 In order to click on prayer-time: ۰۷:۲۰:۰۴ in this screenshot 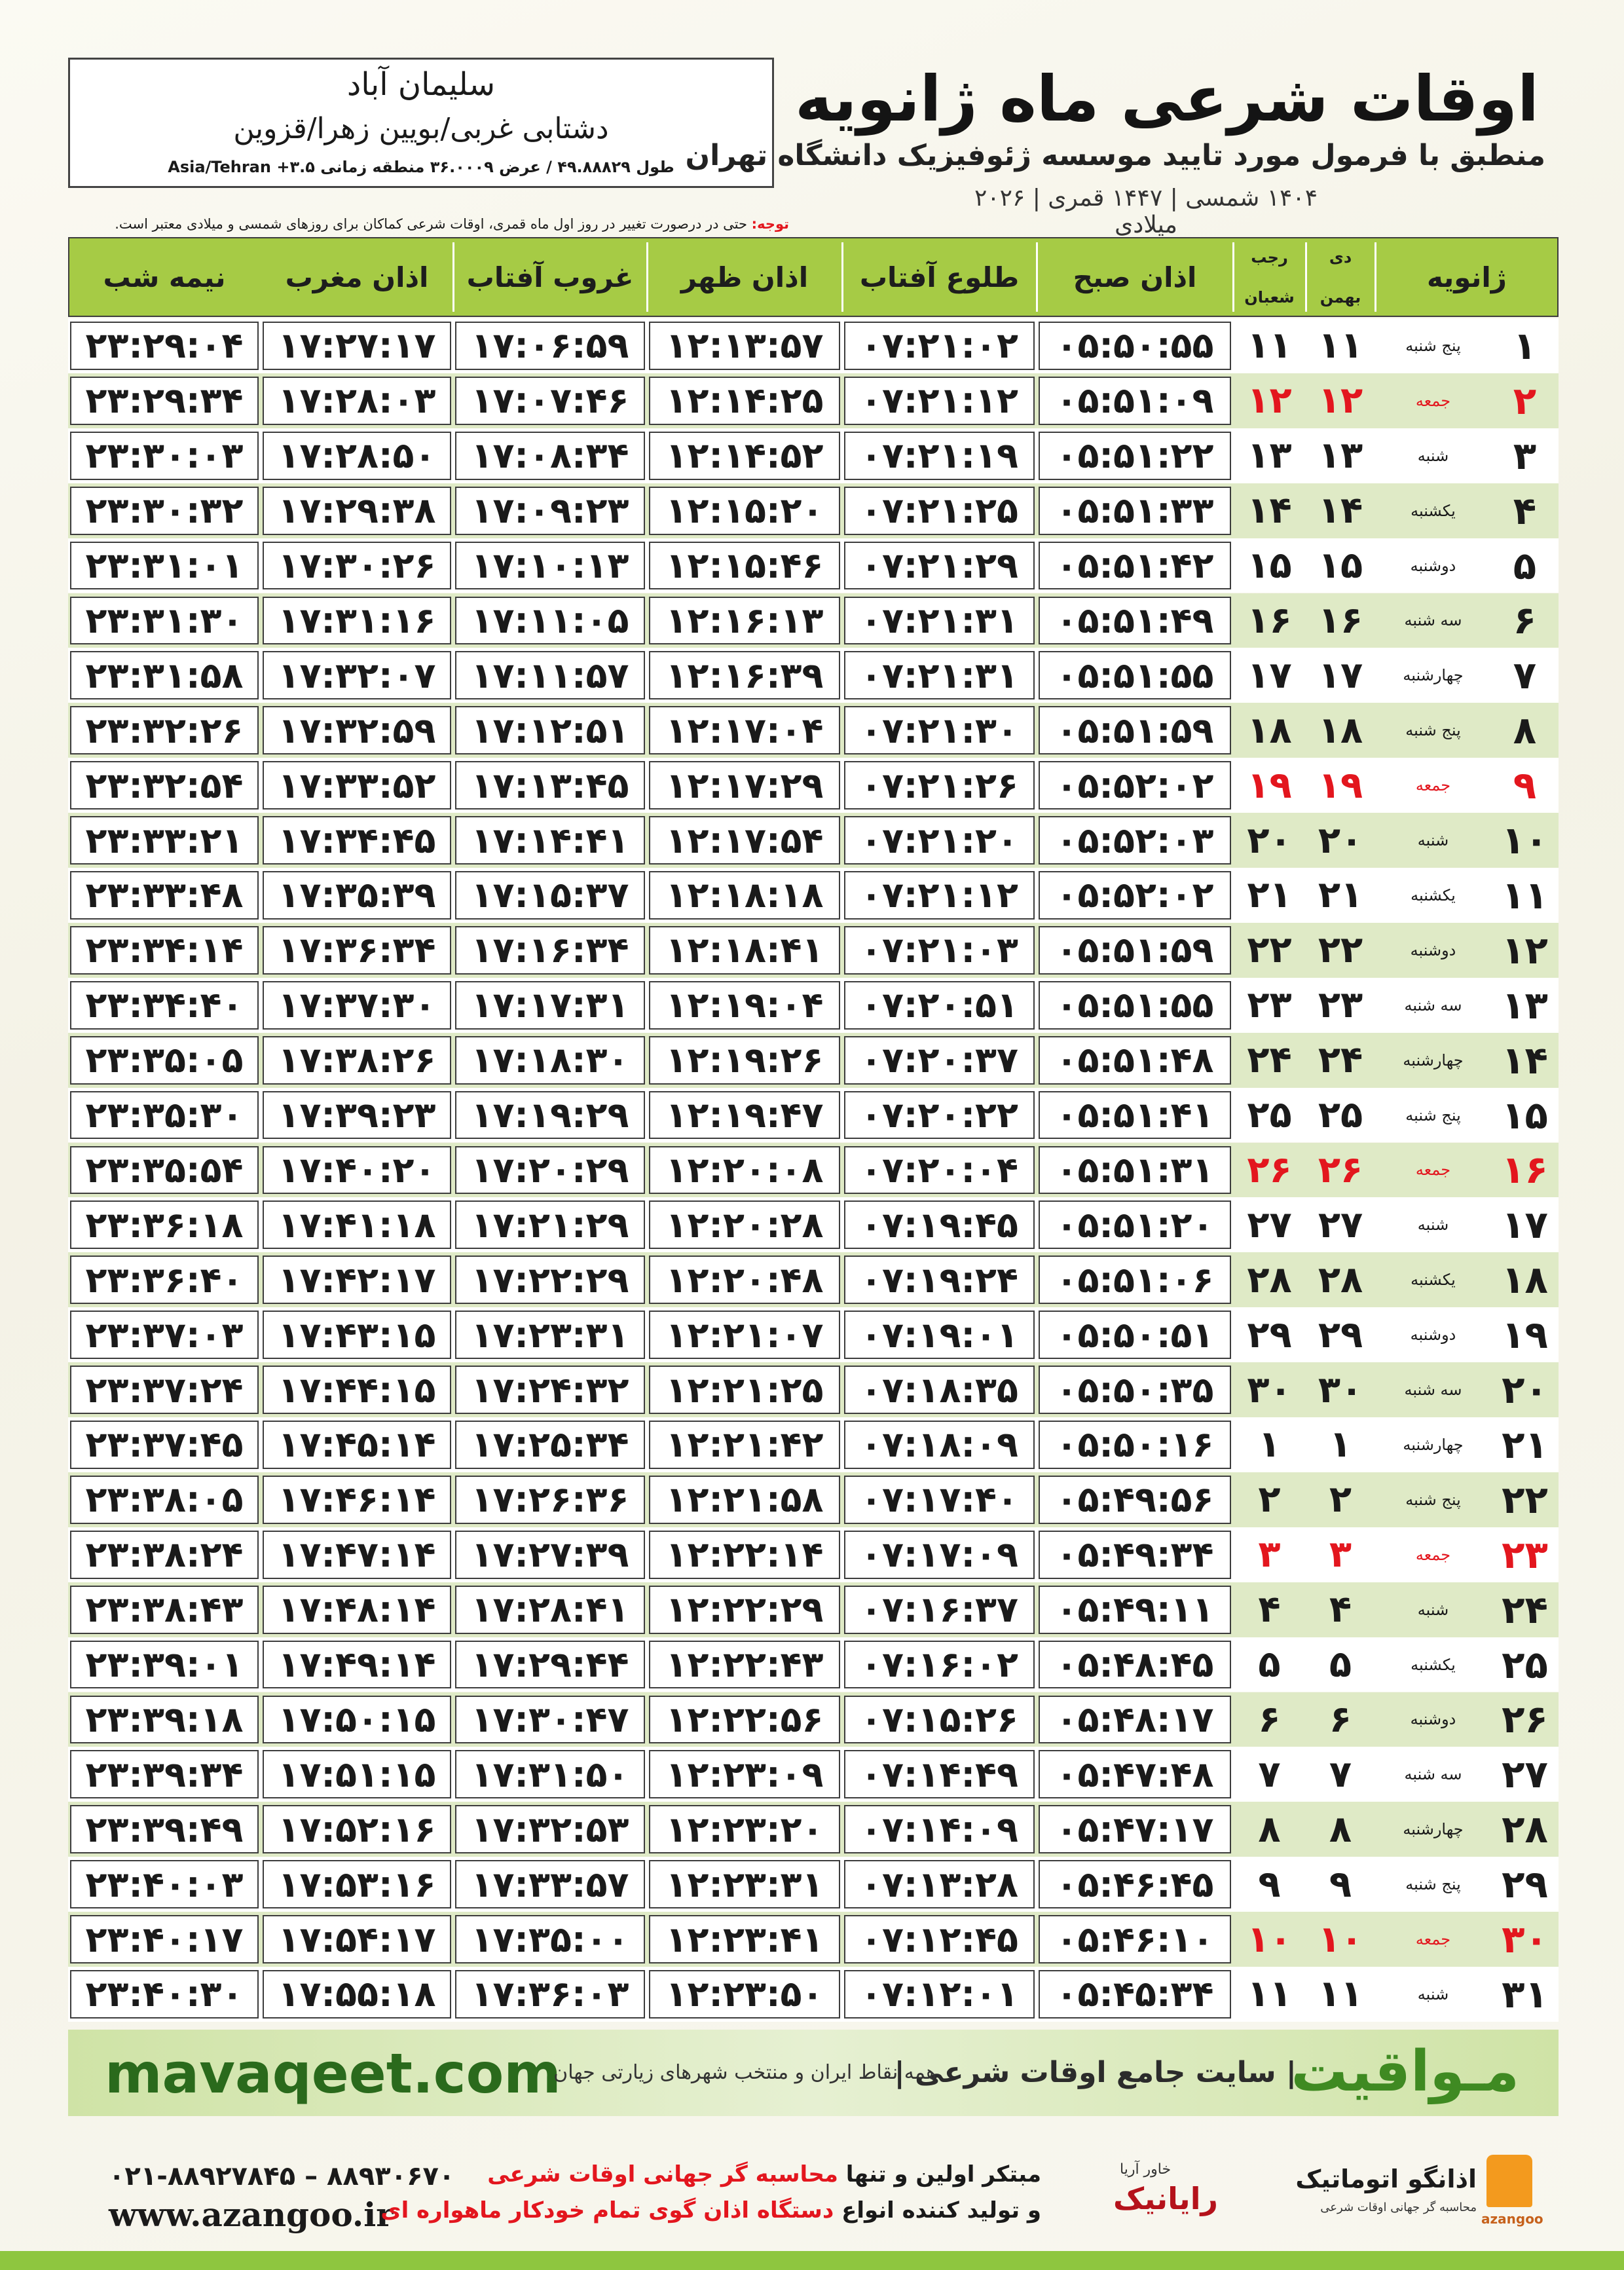, I will do `click(939, 1170)`.